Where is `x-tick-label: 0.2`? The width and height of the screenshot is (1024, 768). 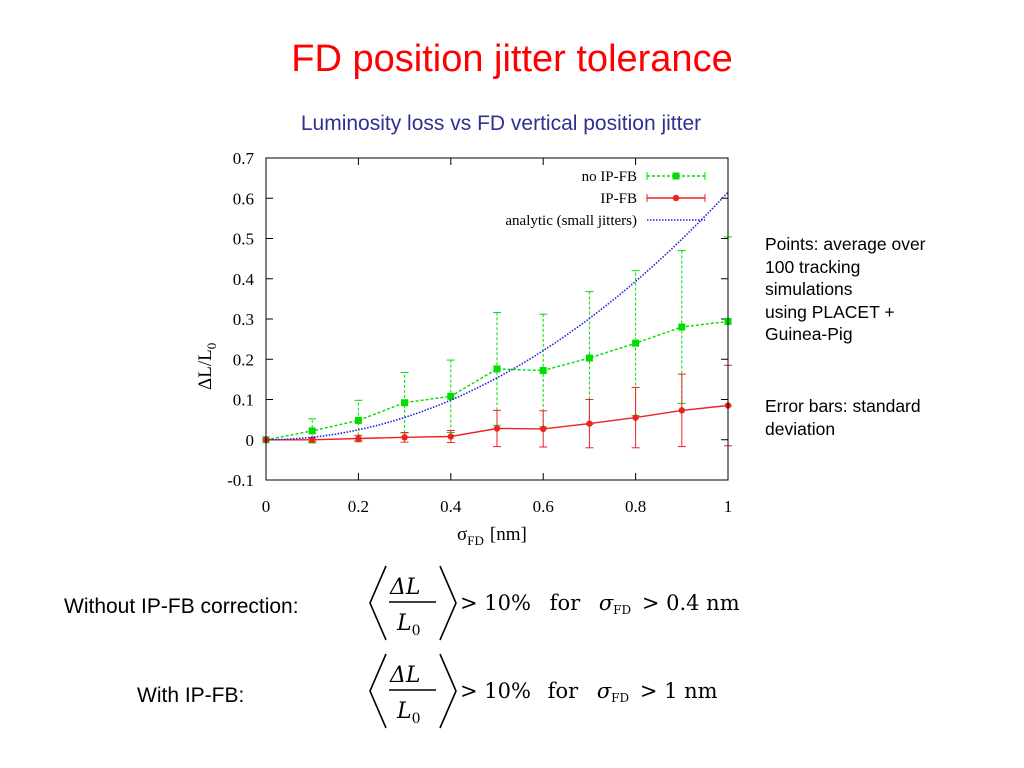
x-tick-label: 0.2 is located at coordinates (358, 506).